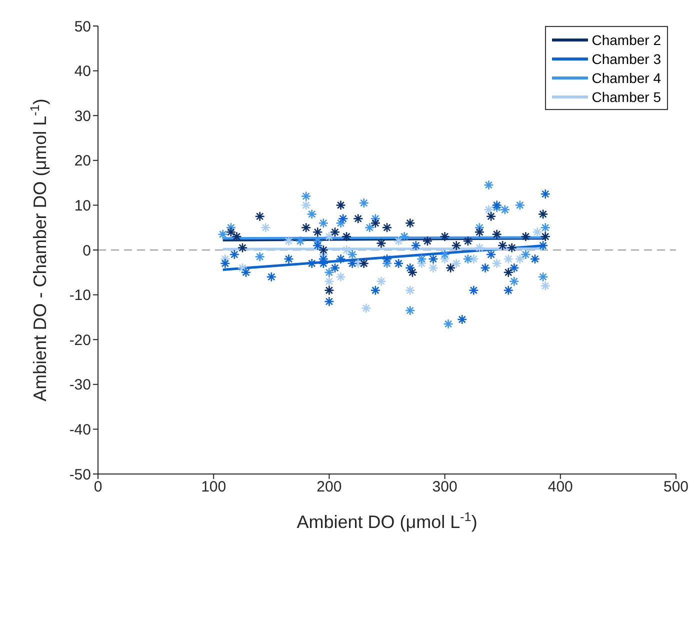  Describe the element at coordinates (82, 71) in the screenshot. I see `y-tick-label: 40` at that location.